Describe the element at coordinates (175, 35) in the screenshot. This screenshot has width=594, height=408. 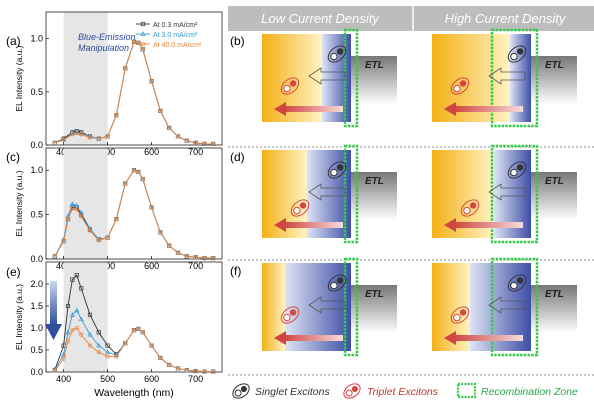
I see `legend-label: At 3.0 mA/cm²` at that location.